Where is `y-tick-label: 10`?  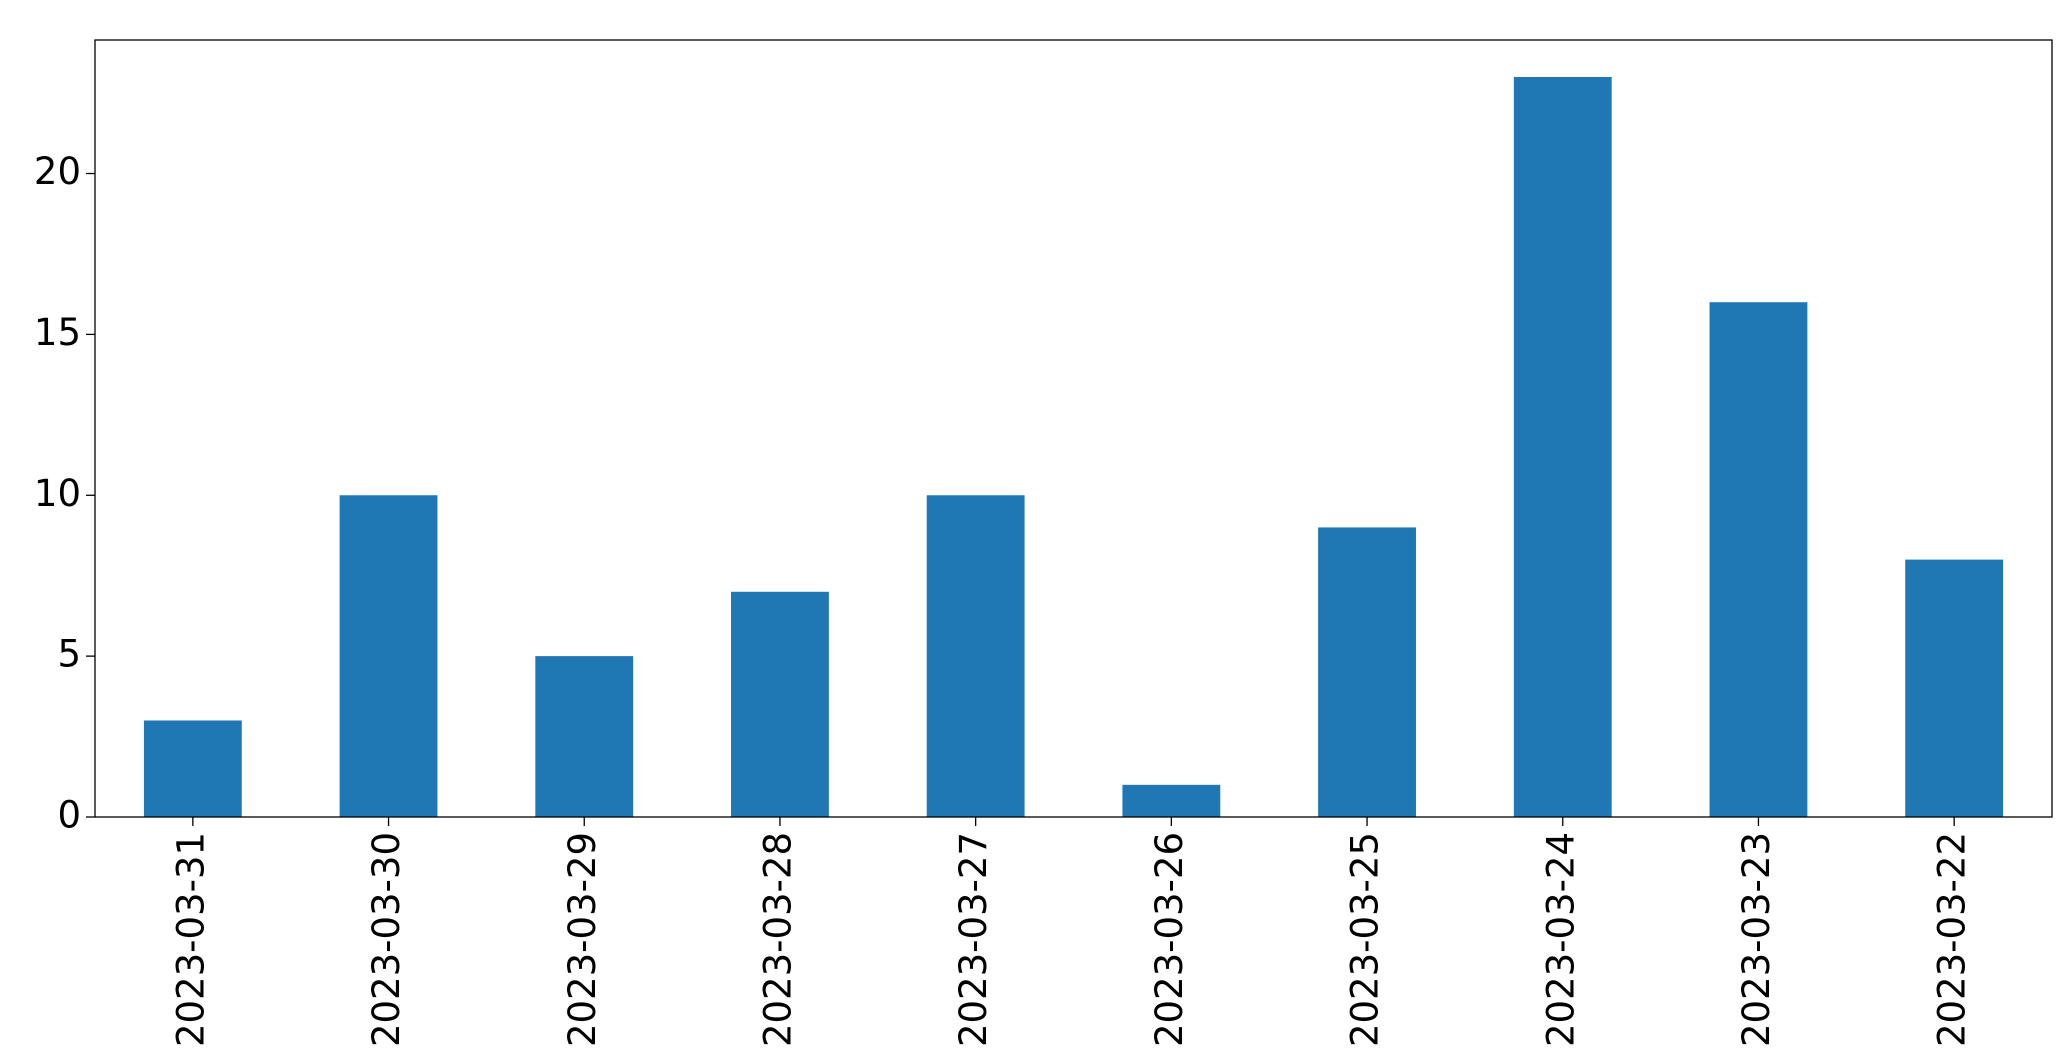
y-tick-label: 10 is located at coordinates (57, 493).